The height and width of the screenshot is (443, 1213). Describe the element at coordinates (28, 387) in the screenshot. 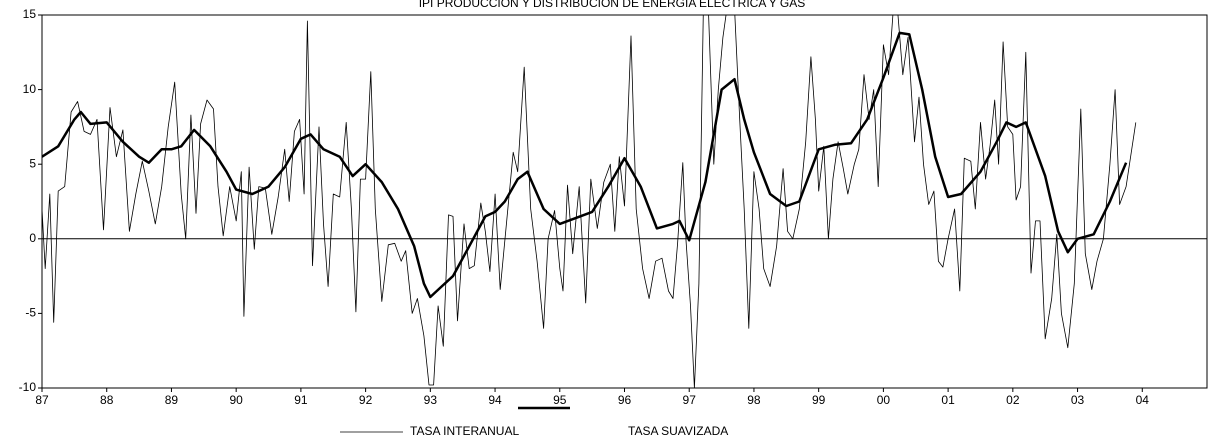

I see `y-tick-label: -10` at that location.